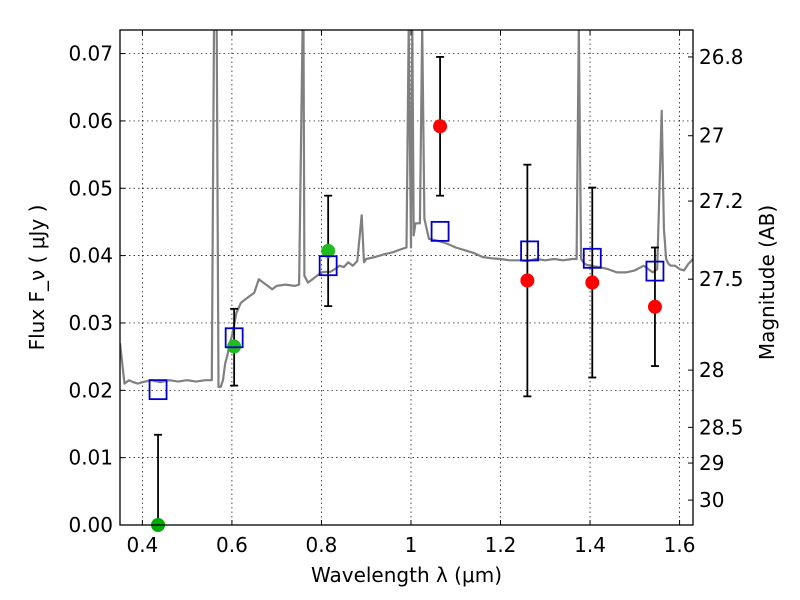 The height and width of the screenshot is (600, 800). What do you see at coordinates (90, 323) in the screenshot?
I see `y-tick-label: 0.03` at bounding box center [90, 323].